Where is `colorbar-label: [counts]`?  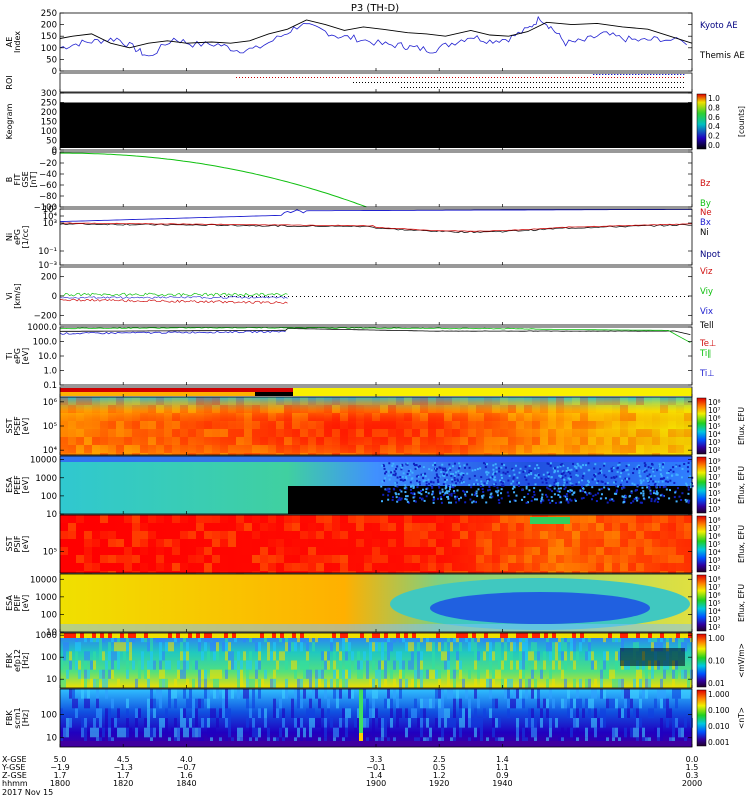
colorbar-label: [counts] is located at coordinates (741, 121).